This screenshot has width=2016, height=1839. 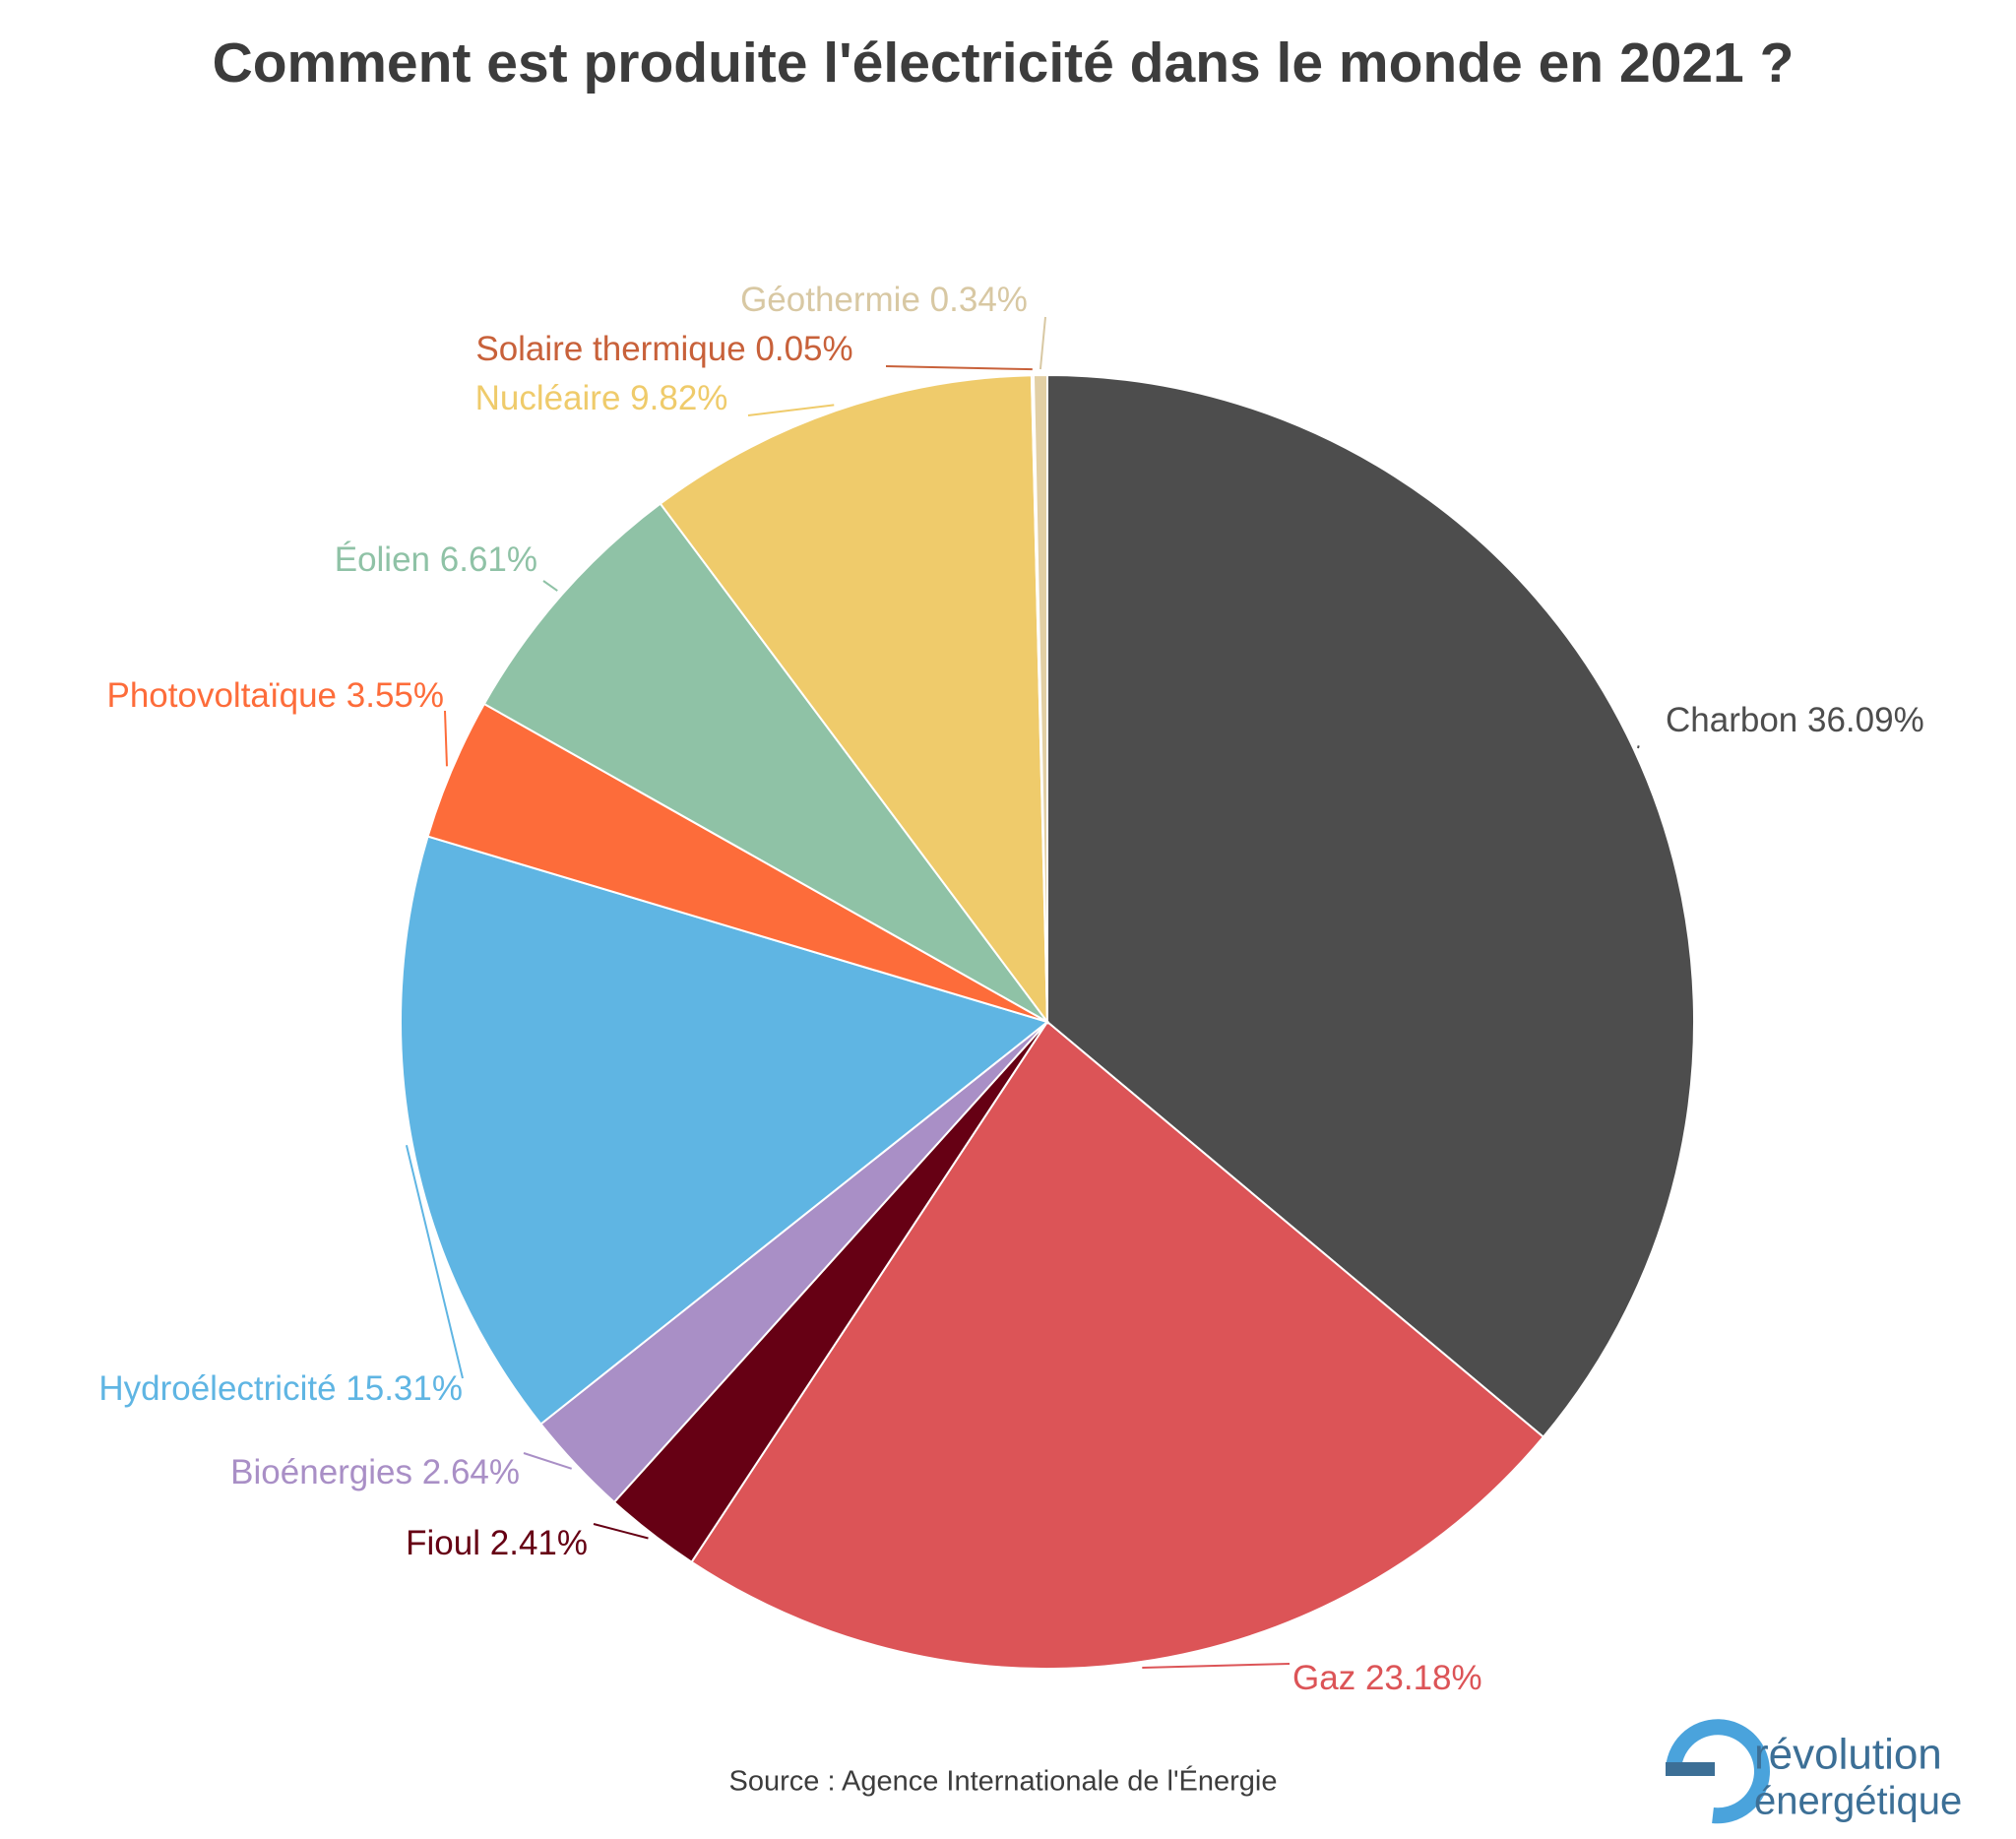 I want to click on slice-value: 0.34%, so click(x=979, y=300).